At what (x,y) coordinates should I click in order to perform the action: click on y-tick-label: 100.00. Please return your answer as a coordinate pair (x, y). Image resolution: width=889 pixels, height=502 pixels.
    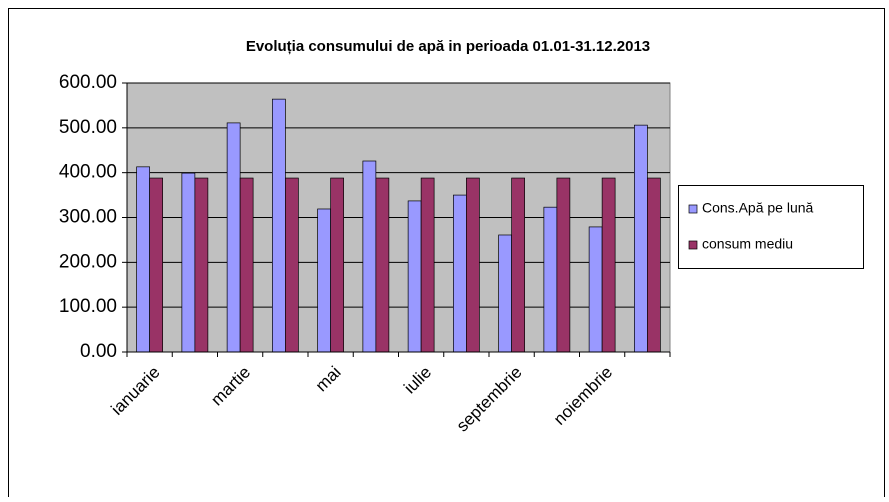
    Looking at the image, I should click on (88, 306).